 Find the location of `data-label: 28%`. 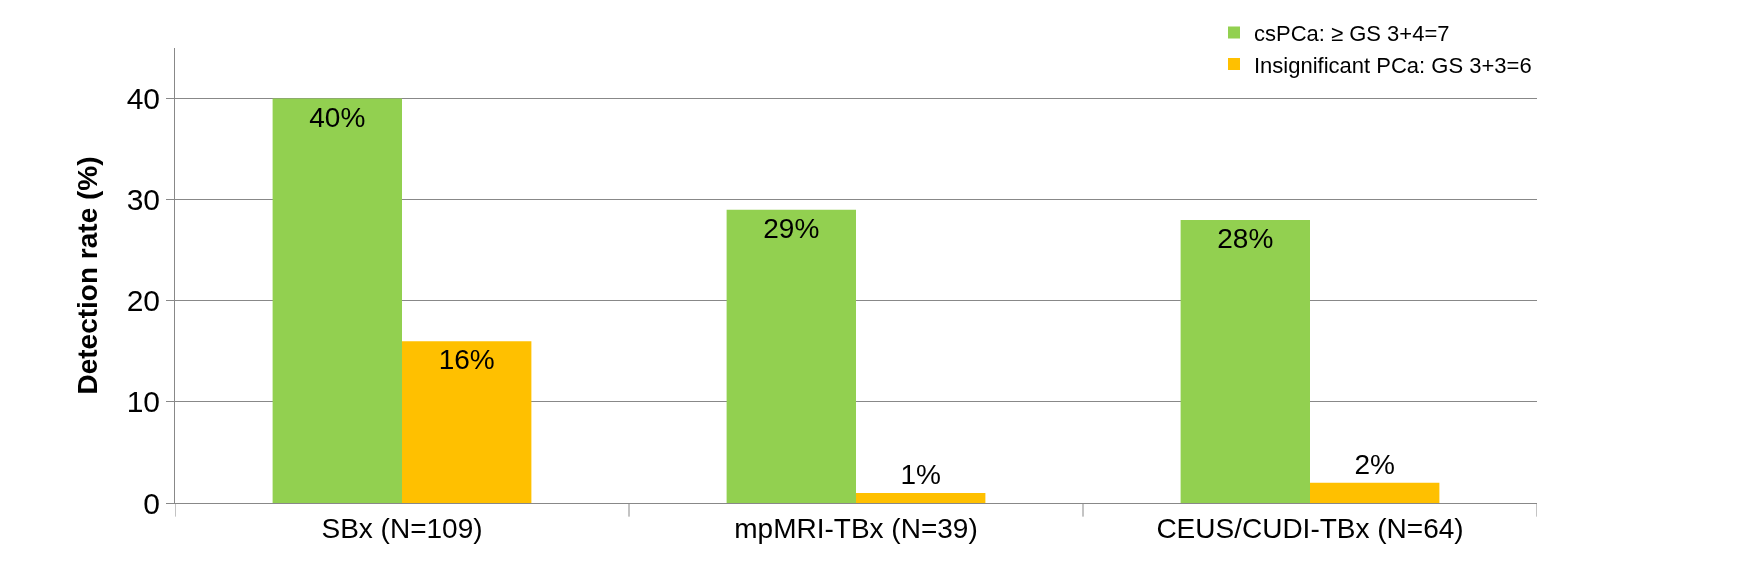

data-label: 28% is located at coordinates (1245, 238).